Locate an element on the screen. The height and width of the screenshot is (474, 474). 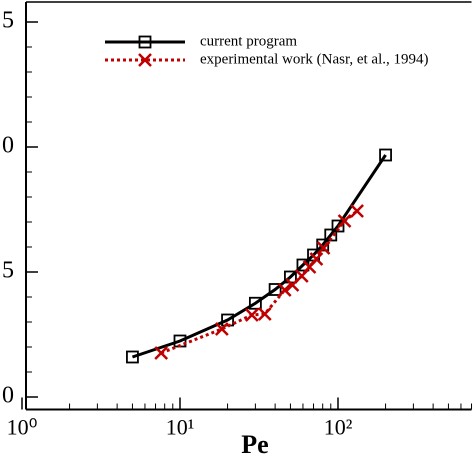
x-tick-label: 10¹ is located at coordinates (180, 427).